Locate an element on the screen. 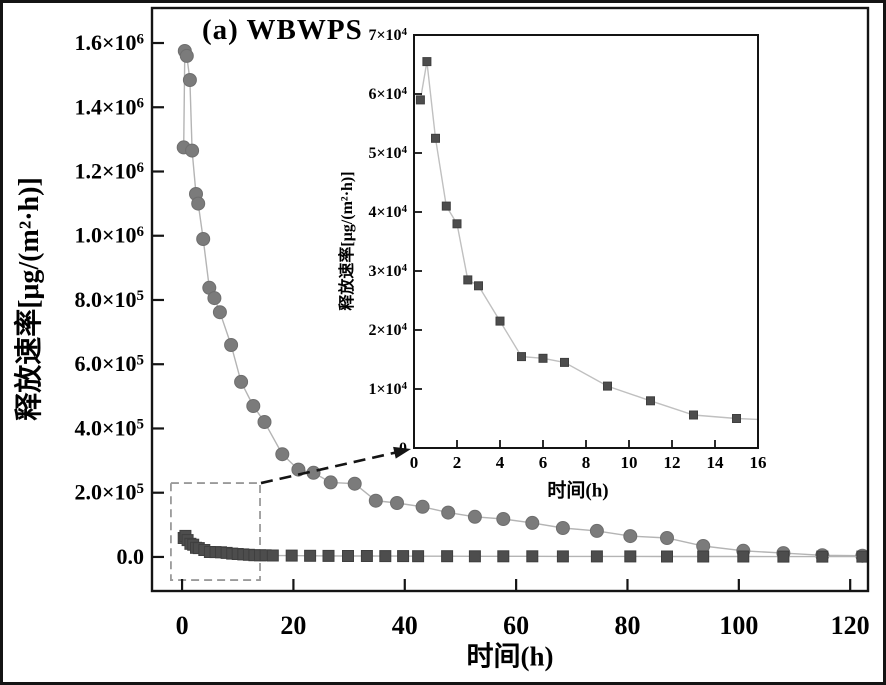  inset-y-axis-label: 释放速率[μg/(m²·h)] is located at coordinates (347, 241).